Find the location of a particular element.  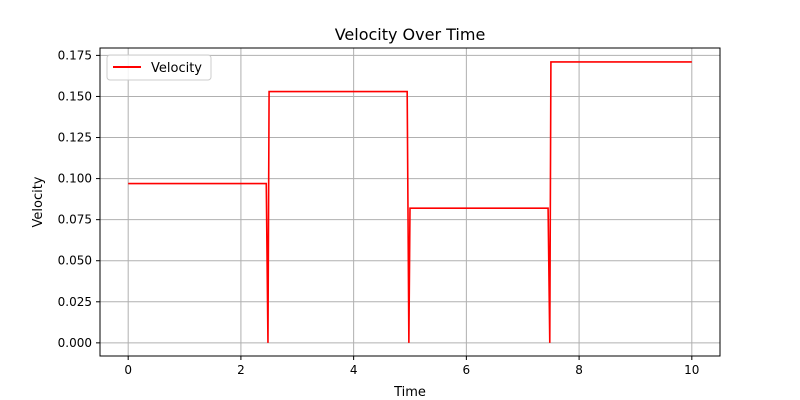

x-tick-label: 10 is located at coordinates (691, 370).